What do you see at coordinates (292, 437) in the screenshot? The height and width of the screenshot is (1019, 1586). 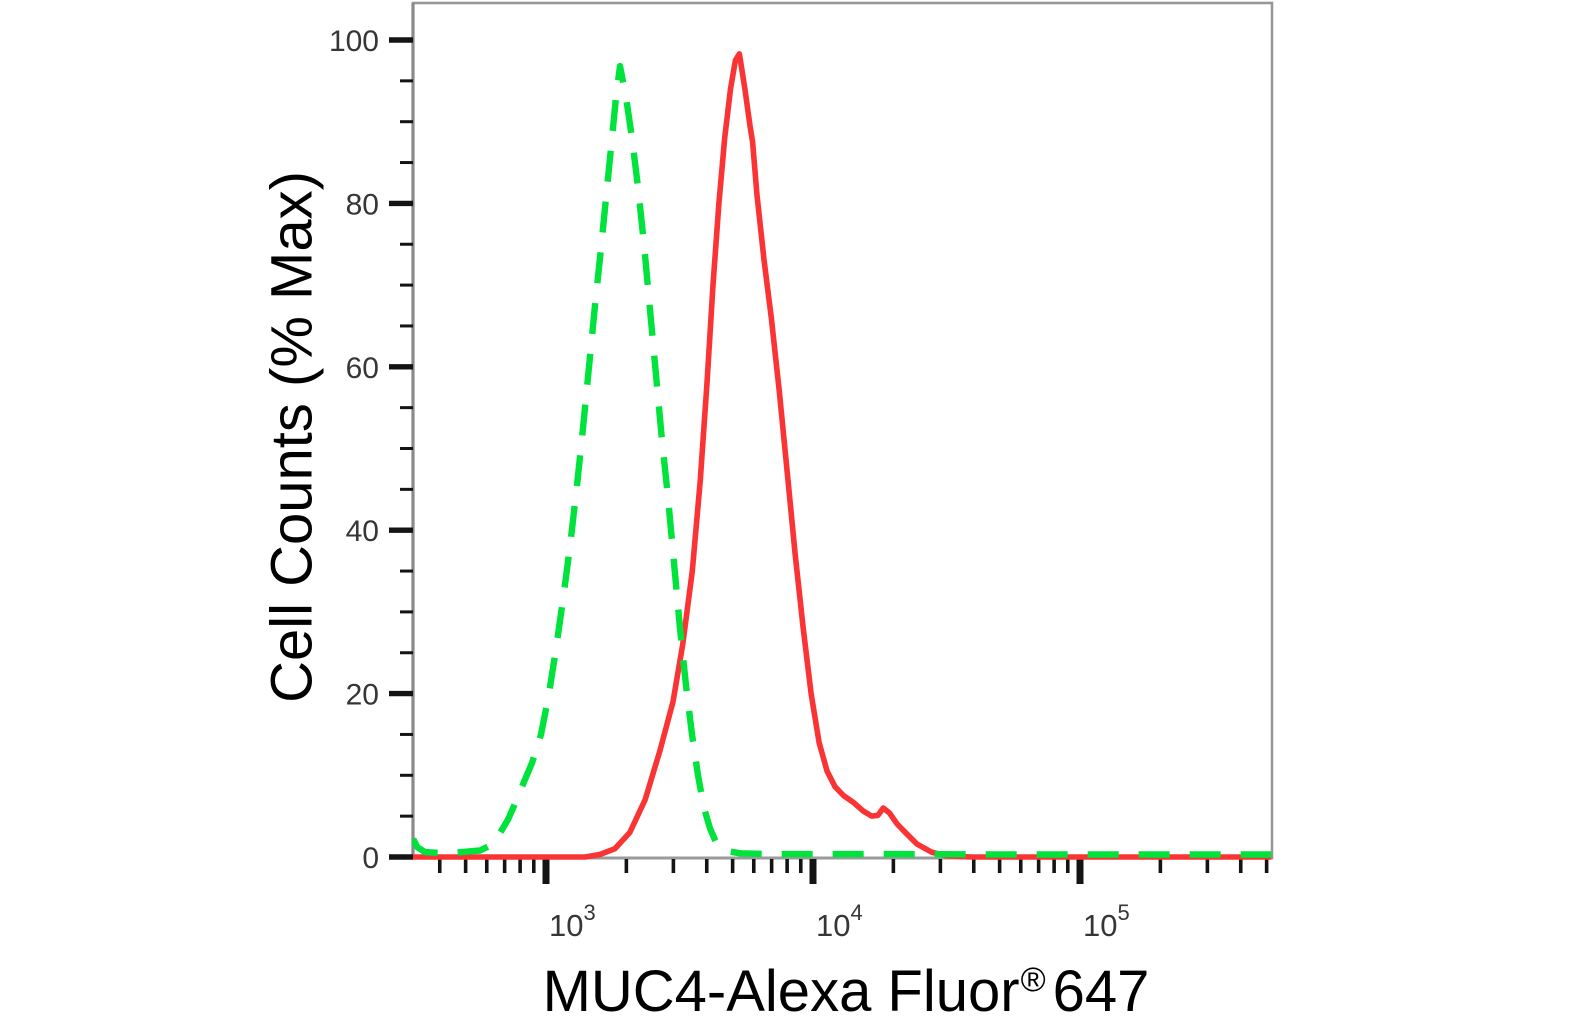 I see `y-axis-title: Cell Counts (% Max)` at bounding box center [292, 437].